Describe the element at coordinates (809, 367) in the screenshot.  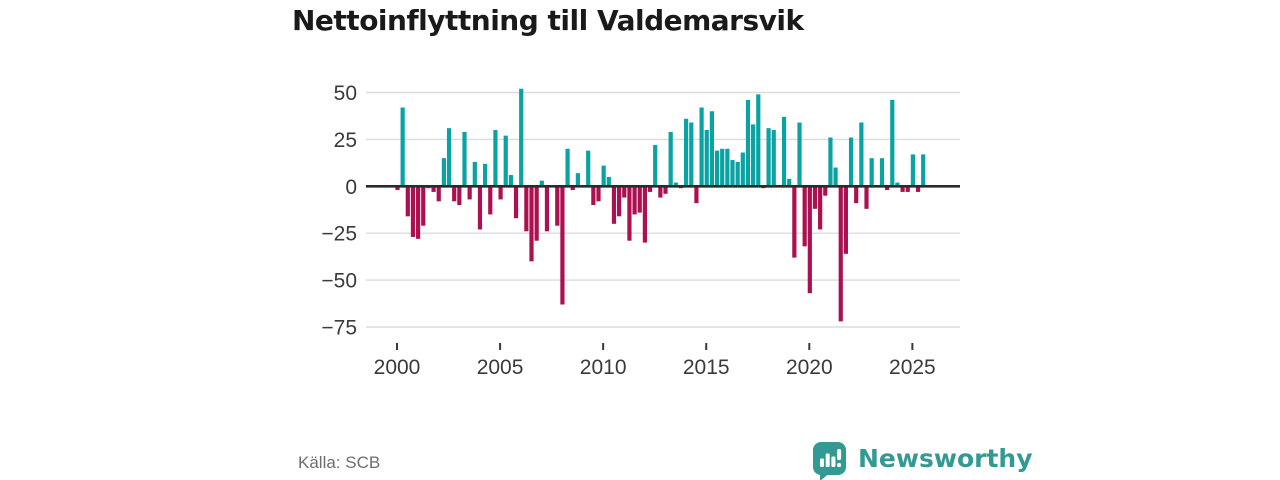
I see `x-tick-label: 2020` at that location.